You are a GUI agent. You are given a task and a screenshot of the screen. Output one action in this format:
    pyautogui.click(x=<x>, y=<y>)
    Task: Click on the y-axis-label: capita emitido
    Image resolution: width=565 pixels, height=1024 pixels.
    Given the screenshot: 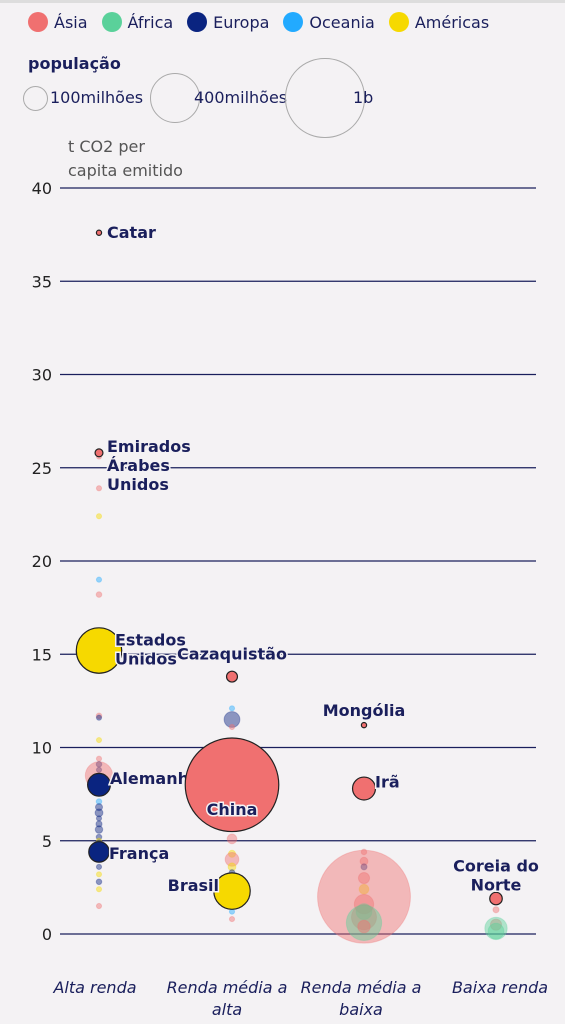 What is the action you would take?
    pyautogui.click(x=125, y=170)
    